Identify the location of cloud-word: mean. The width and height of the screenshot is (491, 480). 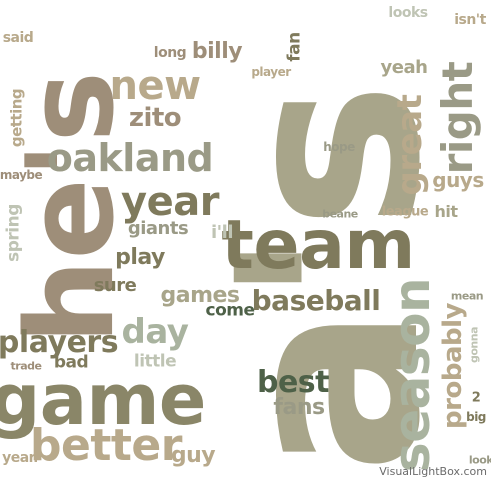
(467, 296).